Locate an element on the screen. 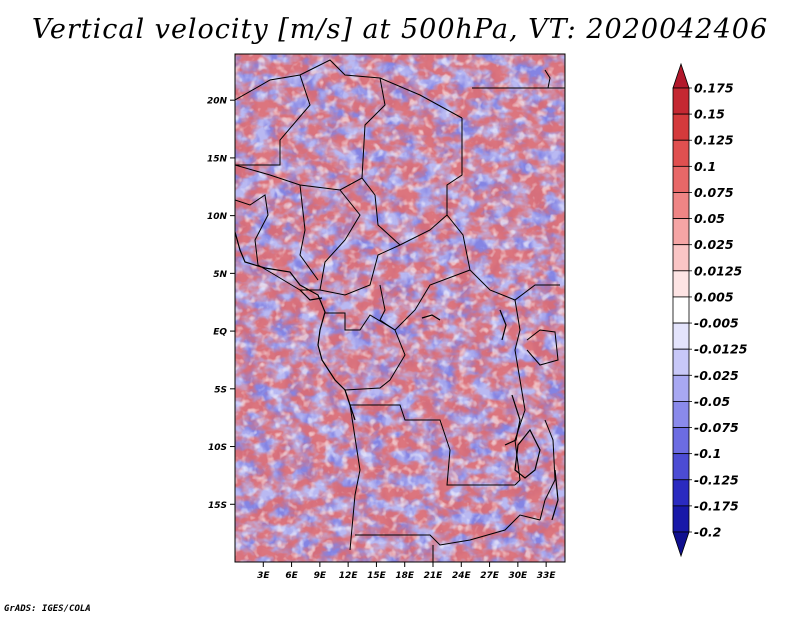 This screenshot has height=618, width=800. lon-tick-label: 9E is located at coordinates (320, 576).